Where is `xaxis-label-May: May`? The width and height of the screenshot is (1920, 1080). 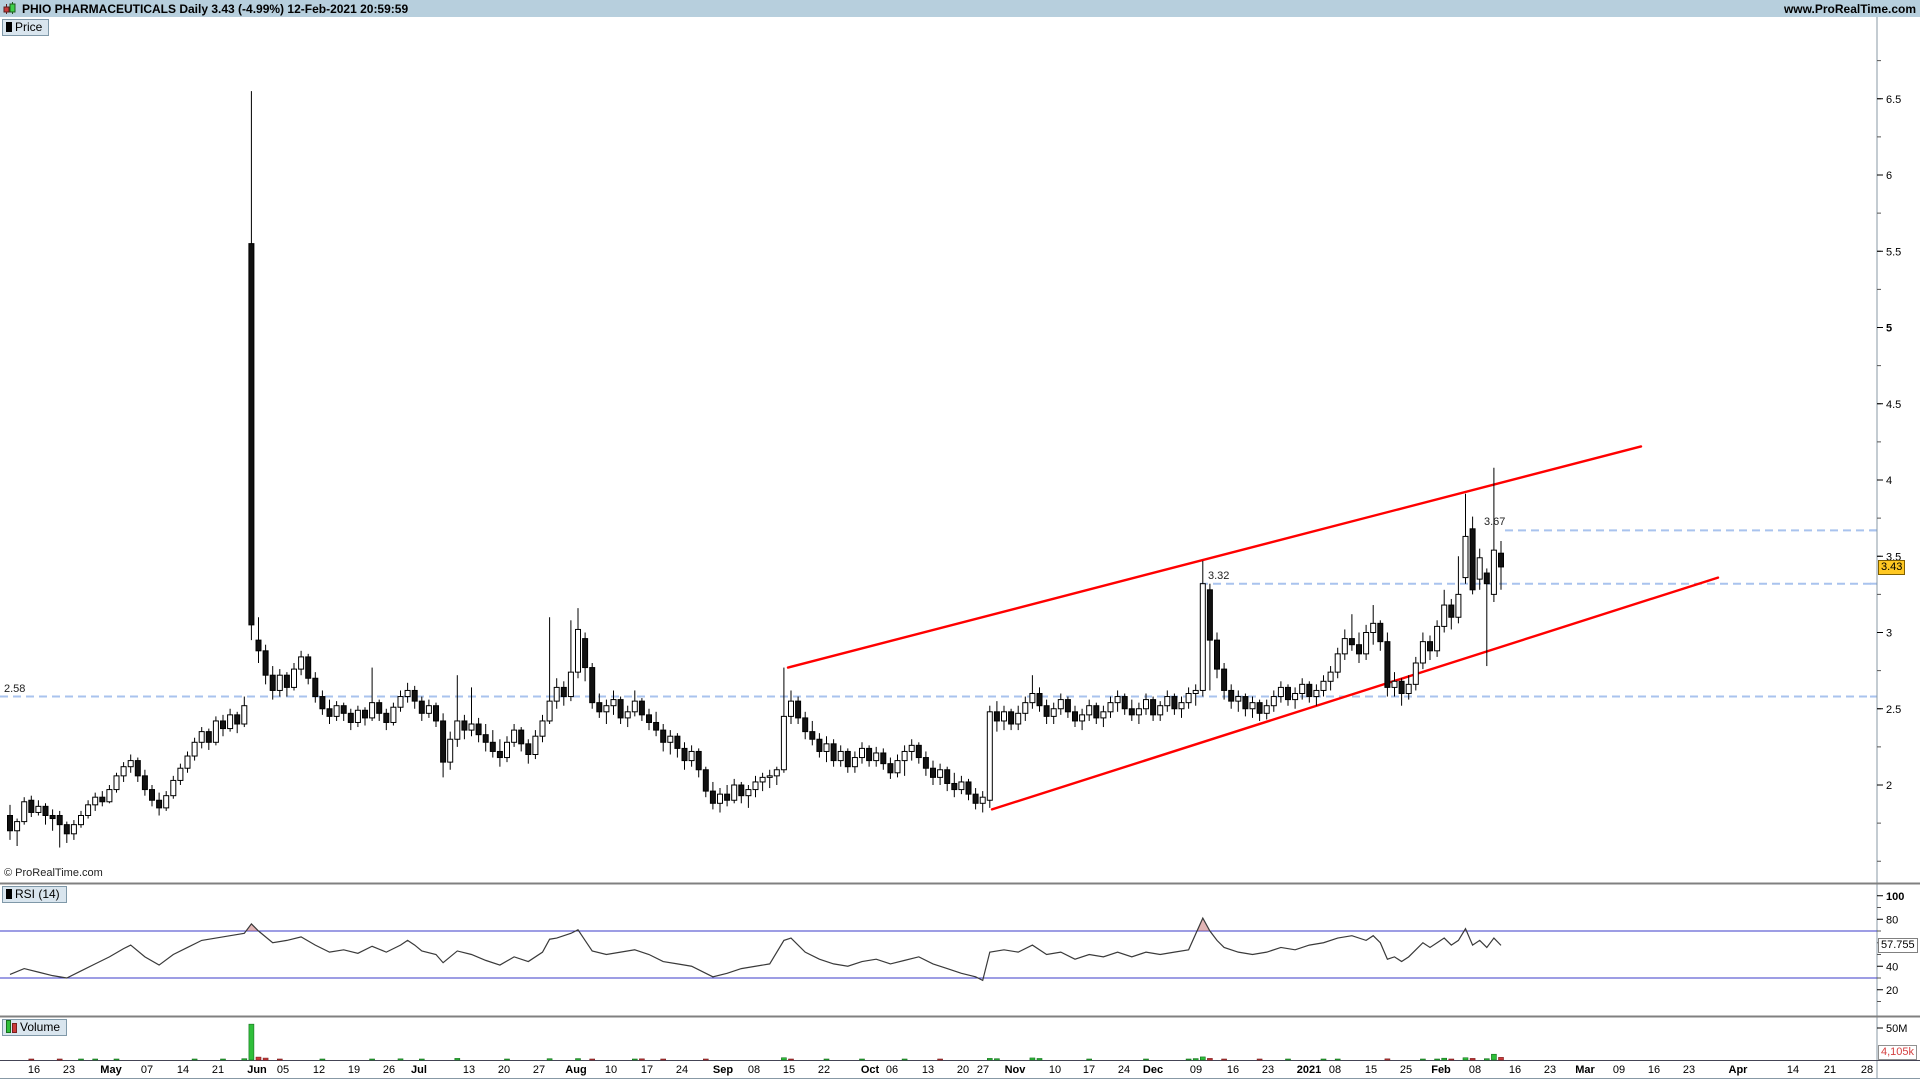 xaxis-label-May: May is located at coordinates (111, 1070).